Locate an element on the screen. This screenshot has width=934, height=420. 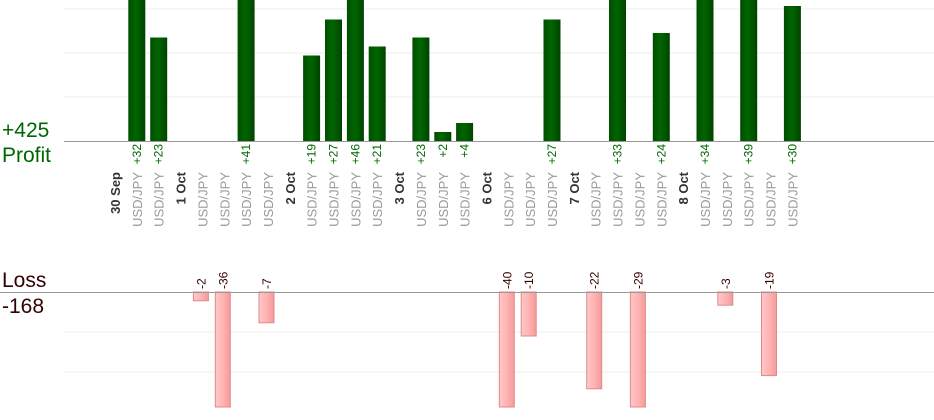
loss-total: -168 is located at coordinates (23, 306).